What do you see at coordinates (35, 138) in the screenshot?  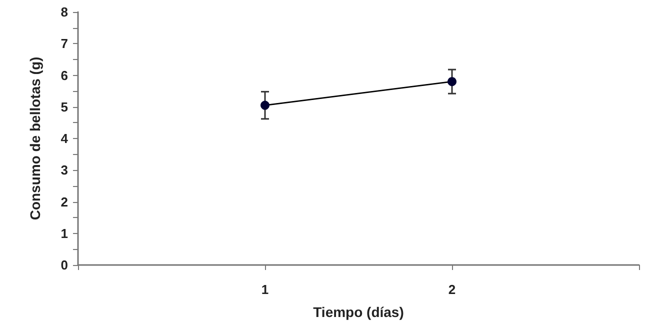 I see `y-axis-title: Consumo de bellotas (g)` at bounding box center [35, 138].